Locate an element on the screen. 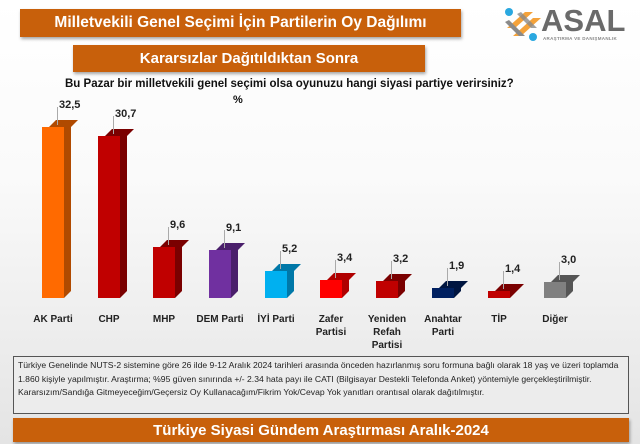 This screenshot has height=444, width=640. category-label: DEM Parti is located at coordinates (220, 319).